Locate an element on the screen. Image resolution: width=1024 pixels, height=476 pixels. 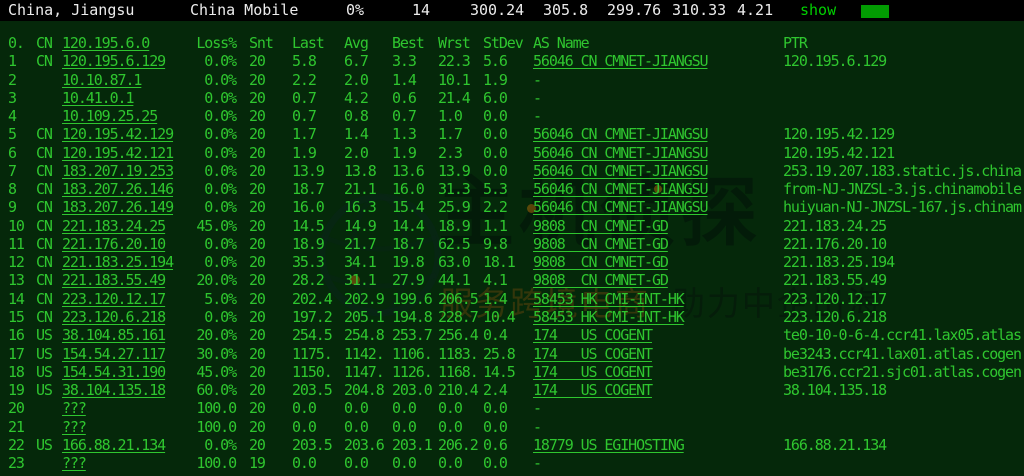
cell-best: 1106. is located at coordinates (412, 353).